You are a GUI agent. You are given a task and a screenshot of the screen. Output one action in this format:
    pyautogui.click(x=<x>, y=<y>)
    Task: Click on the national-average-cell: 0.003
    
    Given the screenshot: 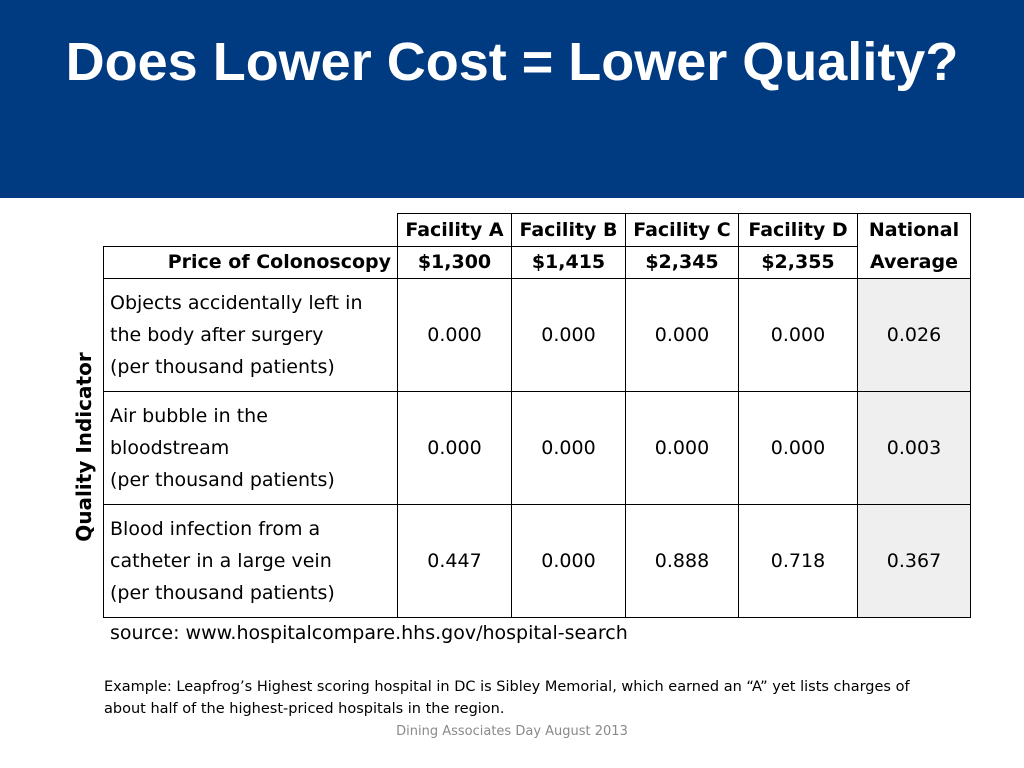 What is the action you would take?
    pyautogui.click(x=914, y=448)
    